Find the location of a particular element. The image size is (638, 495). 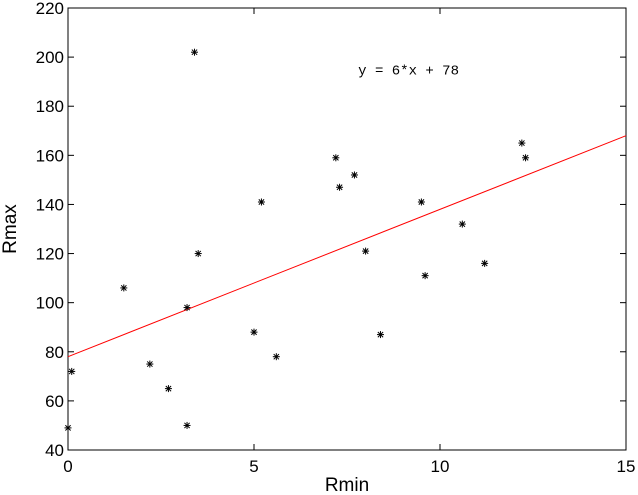

x-tick-label: 0 is located at coordinates (67, 466).